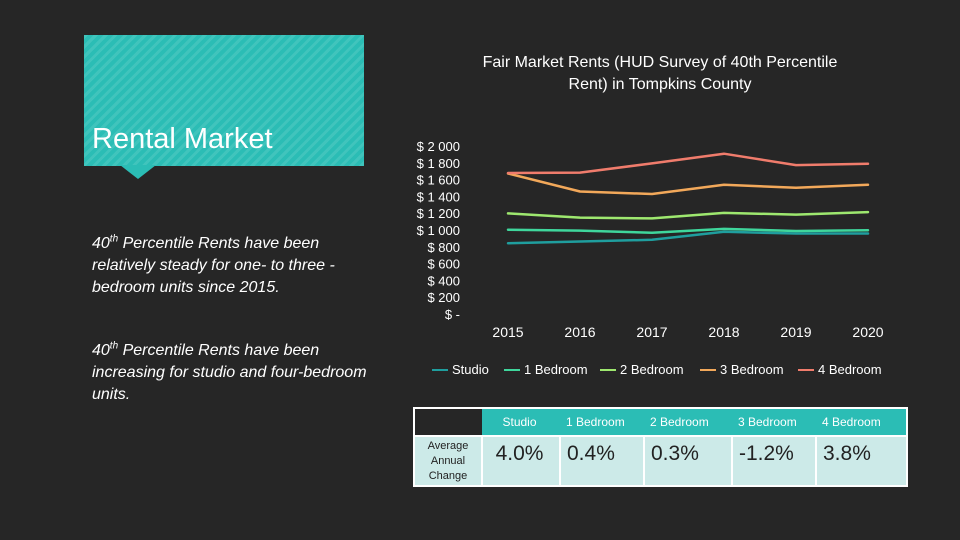  I want to click on table-value-studio: 4.0%, so click(521, 461).